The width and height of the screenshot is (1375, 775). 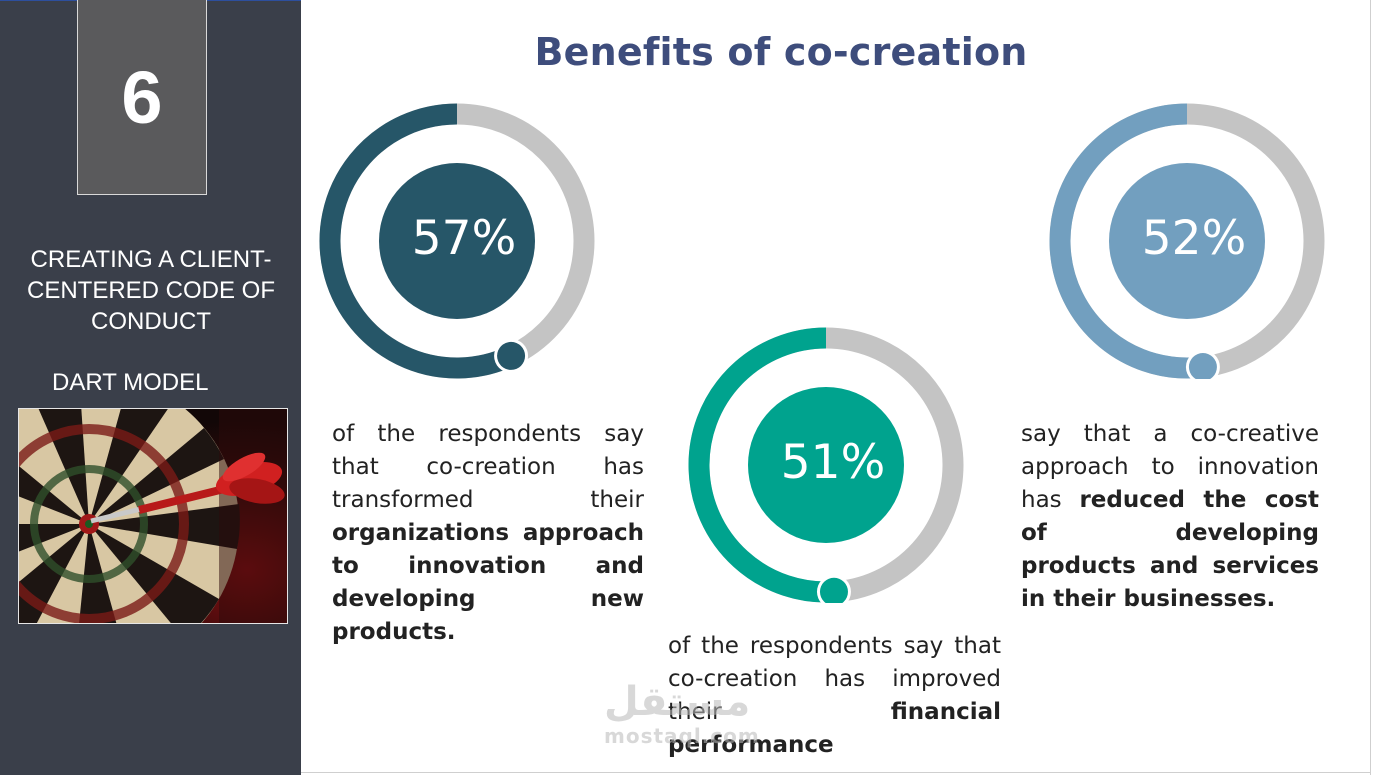 I want to click on slide-right-border, so click(x=1370, y=387).